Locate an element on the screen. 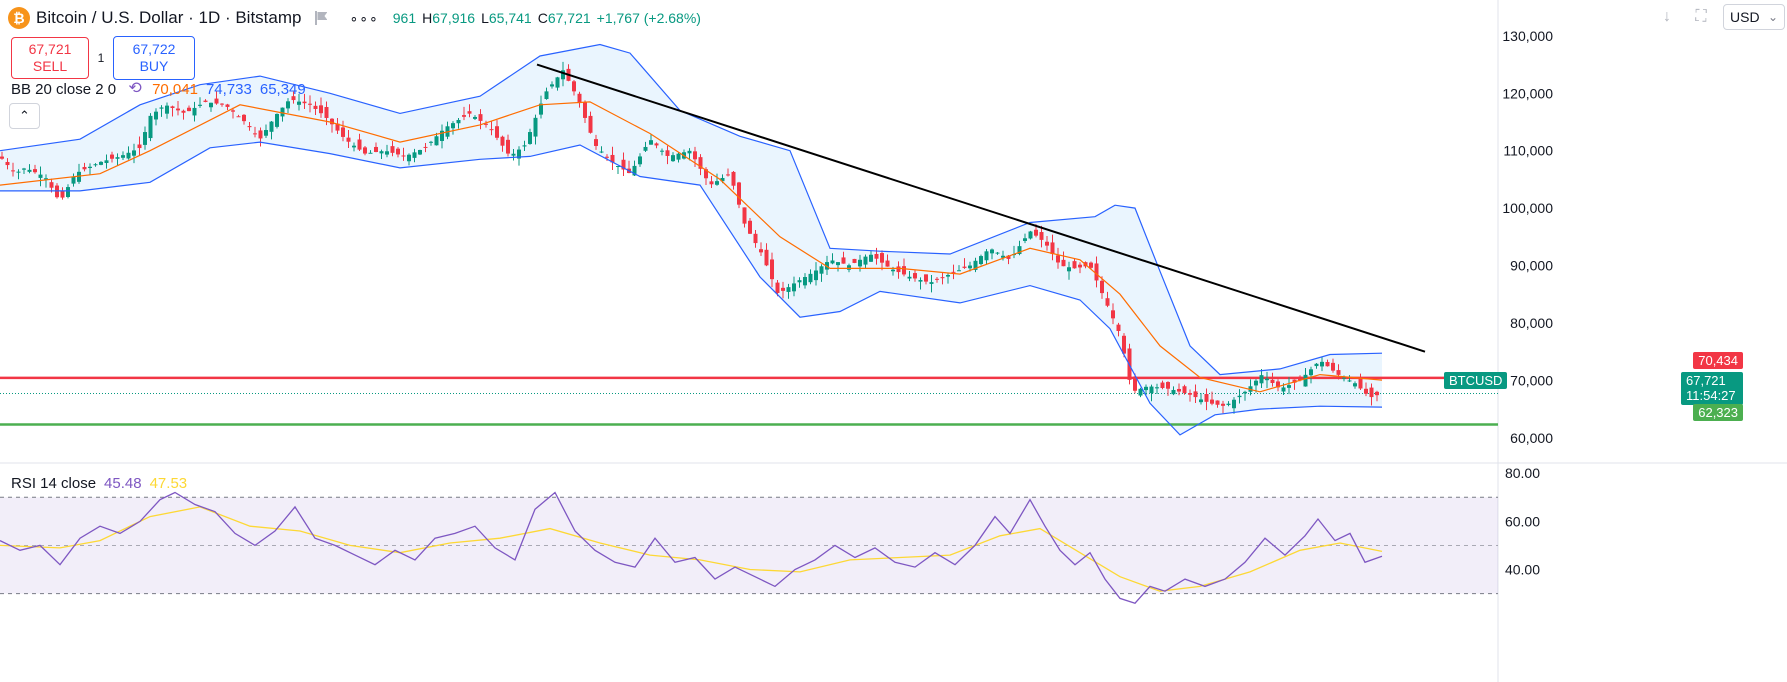  open-value: 961 is located at coordinates (404, 18).